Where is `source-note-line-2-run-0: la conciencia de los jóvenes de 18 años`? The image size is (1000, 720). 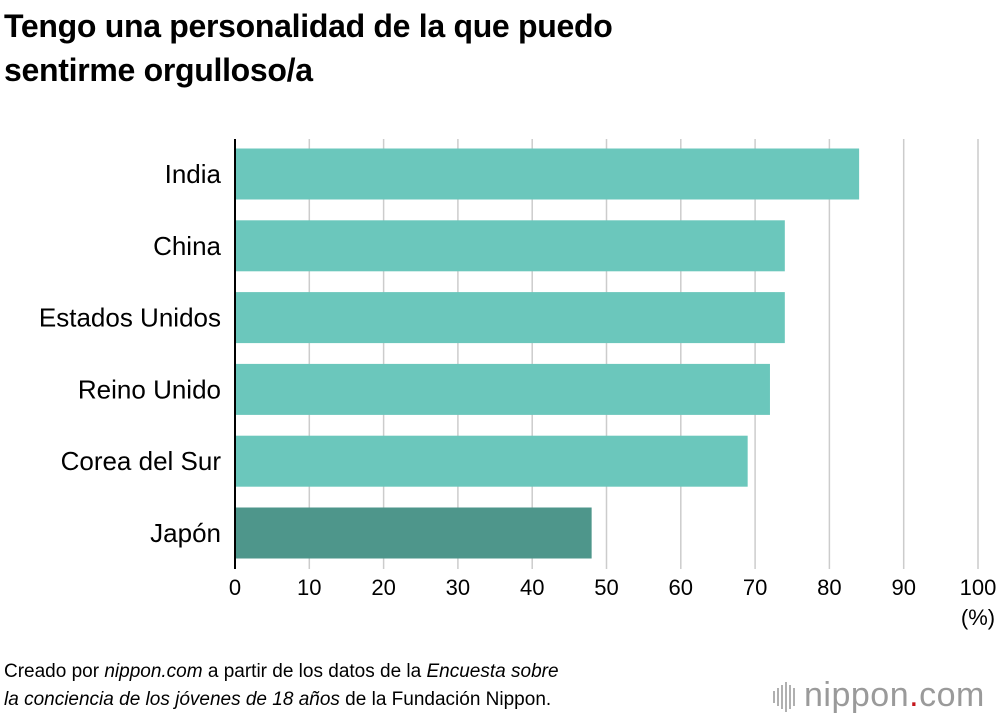
source-note-line-2-run-0: la conciencia de los jóvenes de 18 años is located at coordinates (172, 699).